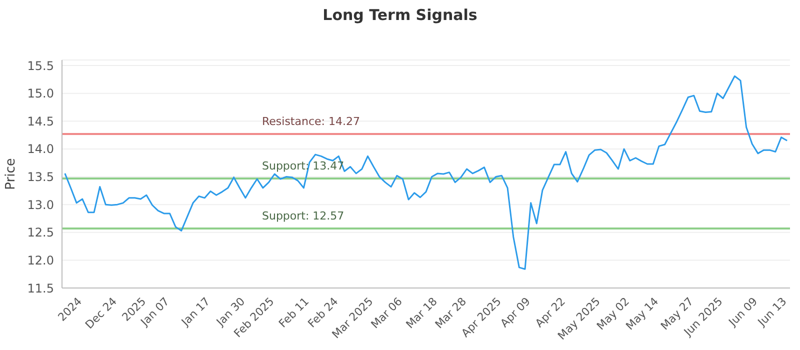 The image size is (800, 350). What do you see at coordinates (400, 15) in the screenshot?
I see `chart-title: Long Term Signals` at bounding box center [400, 15].